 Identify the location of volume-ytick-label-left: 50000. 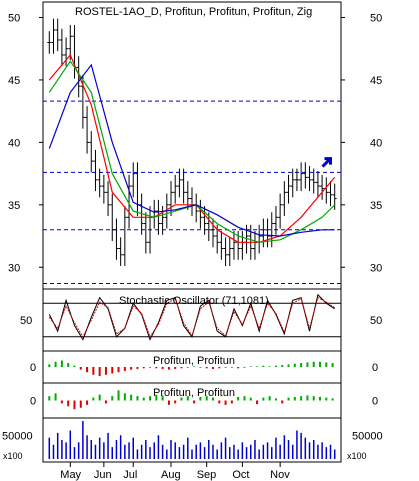
(17, 436).